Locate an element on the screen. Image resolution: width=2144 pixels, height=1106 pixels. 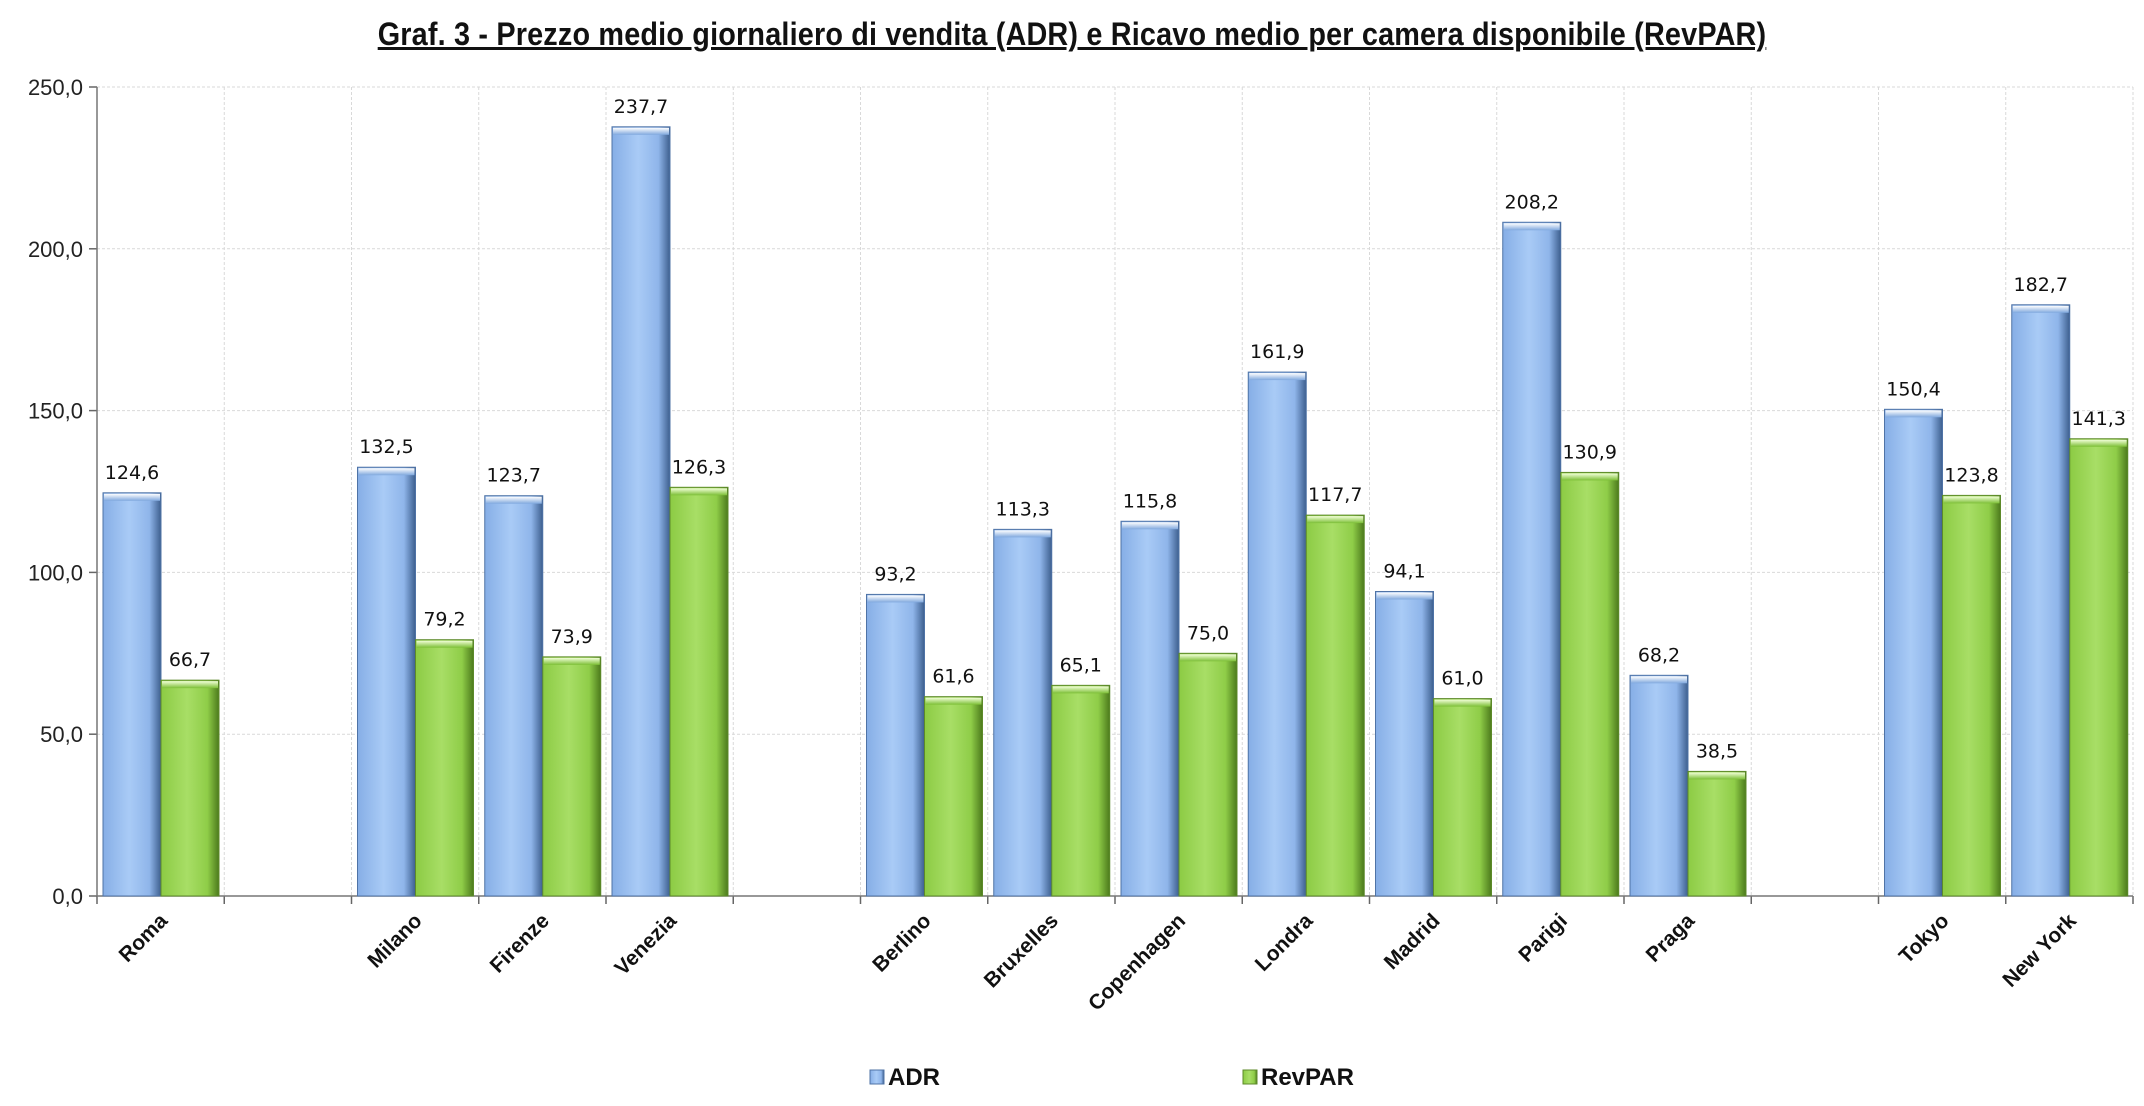
revpar-data-label: 79,2 is located at coordinates (444, 620).